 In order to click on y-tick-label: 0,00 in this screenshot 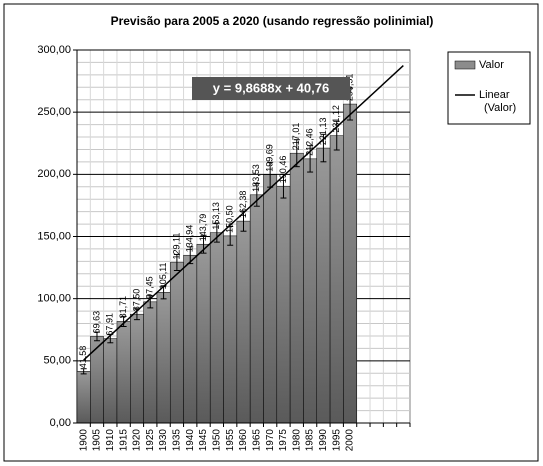, I will do `click(60, 423)`.